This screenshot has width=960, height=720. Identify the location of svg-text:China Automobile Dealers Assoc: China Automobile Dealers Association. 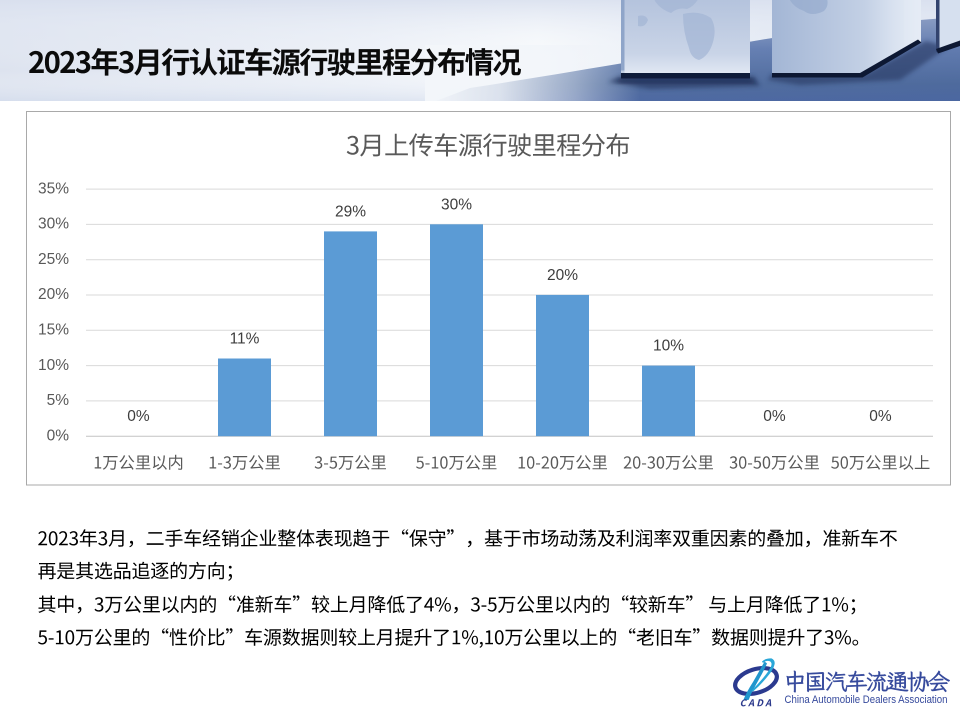
(866, 700).